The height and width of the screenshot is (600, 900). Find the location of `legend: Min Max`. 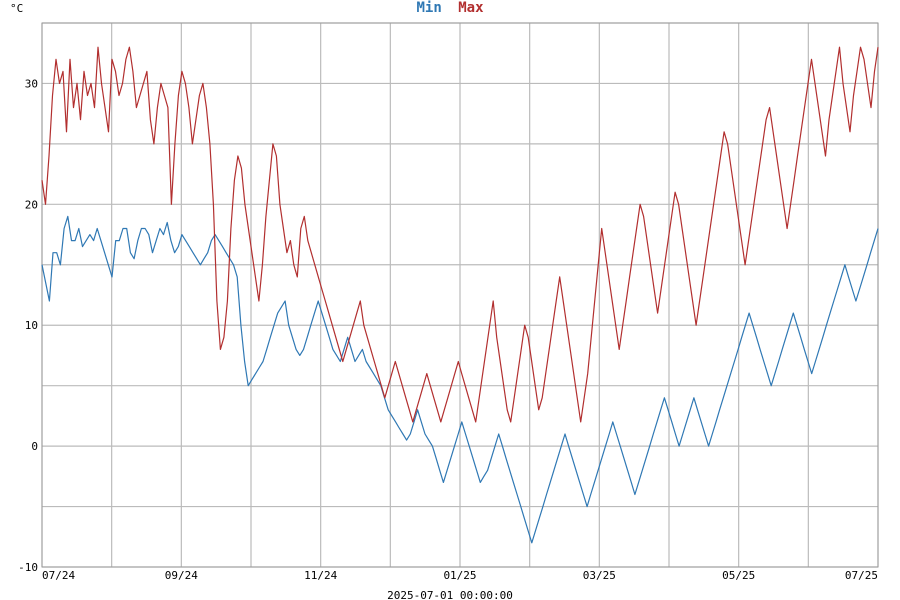

legend: Min Max is located at coordinates (450, 8).